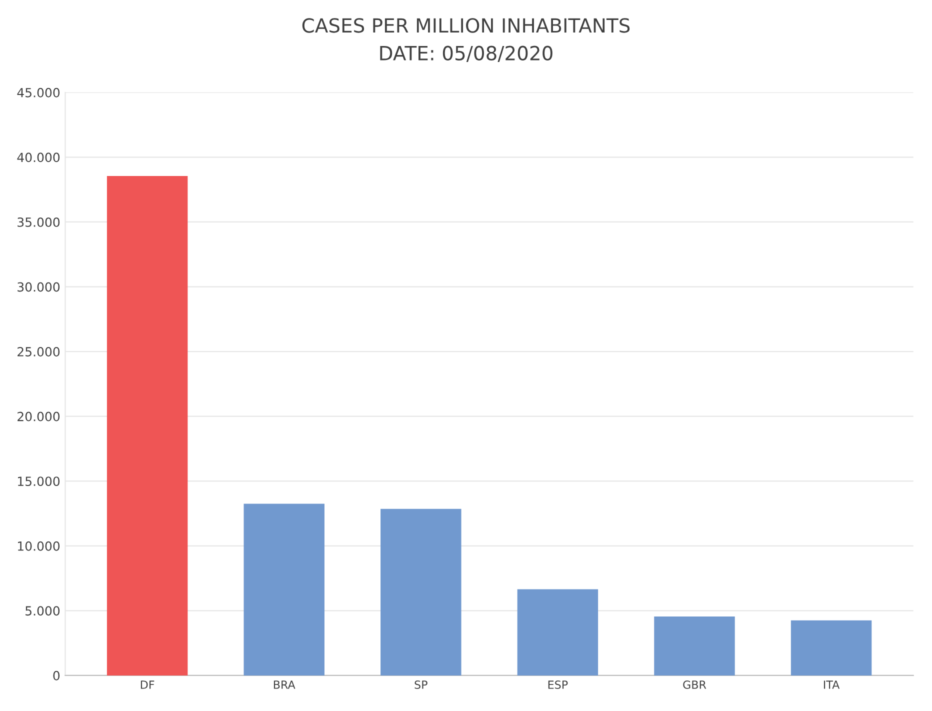 This screenshot has width=932, height=711. Describe the element at coordinates (39, 351) in the screenshot. I see `y-tick-label: 25.000` at that location.